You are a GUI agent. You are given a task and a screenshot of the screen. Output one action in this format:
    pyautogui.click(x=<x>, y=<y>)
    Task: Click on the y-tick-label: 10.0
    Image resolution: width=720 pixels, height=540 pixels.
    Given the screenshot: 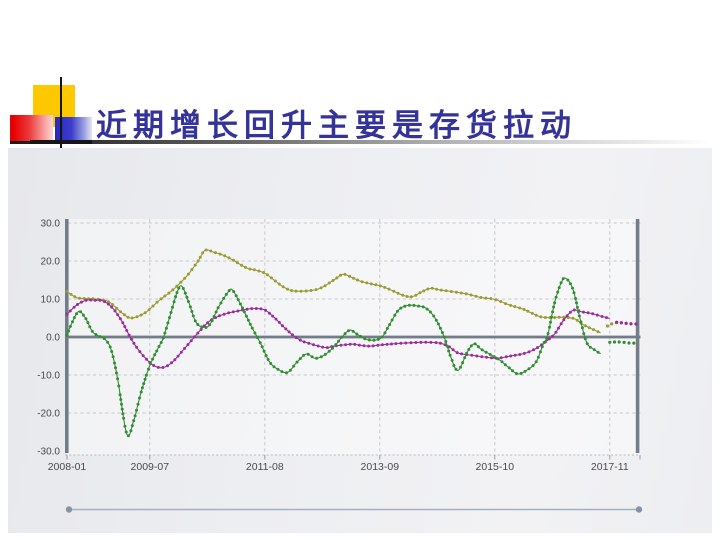 What is the action you would take?
    pyautogui.click(x=51, y=300)
    